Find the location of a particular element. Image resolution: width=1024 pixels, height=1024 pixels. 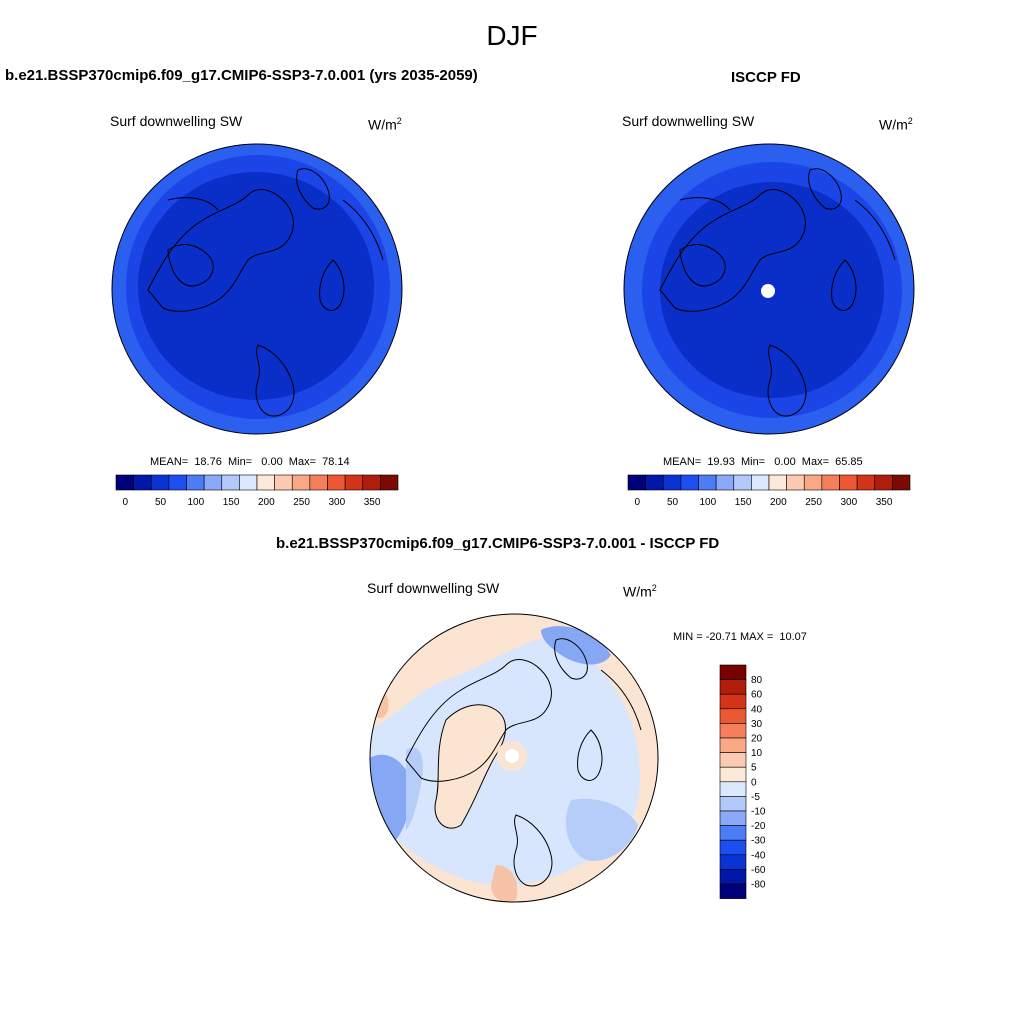

obs-map-border is located at coordinates (769, 289).